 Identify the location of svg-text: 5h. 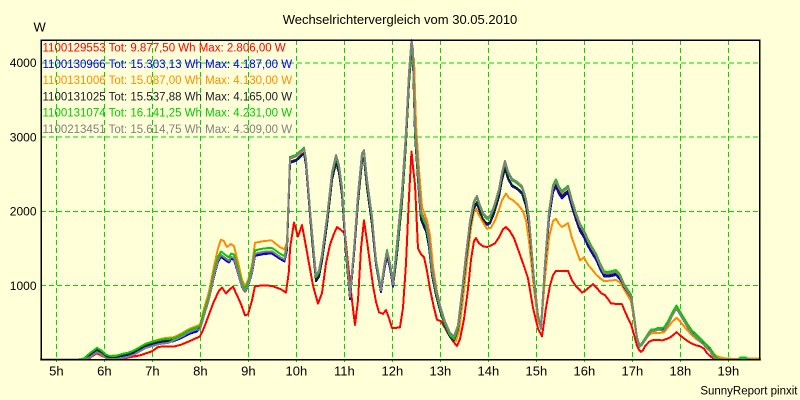
(56, 371).